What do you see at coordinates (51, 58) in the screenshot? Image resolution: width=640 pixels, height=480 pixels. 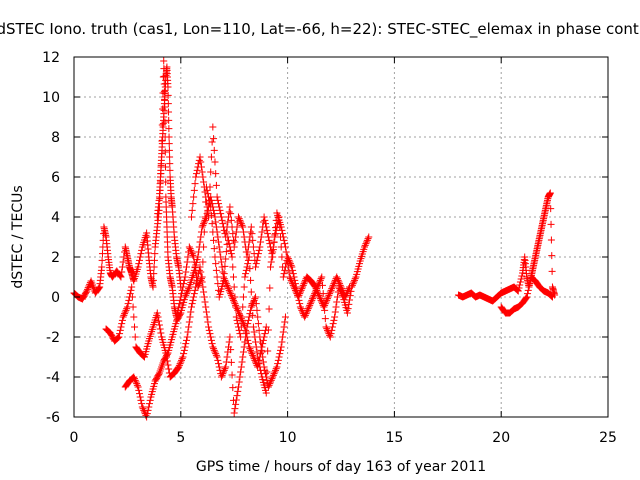 I see `y-tick-label: 12` at bounding box center [51, 58].